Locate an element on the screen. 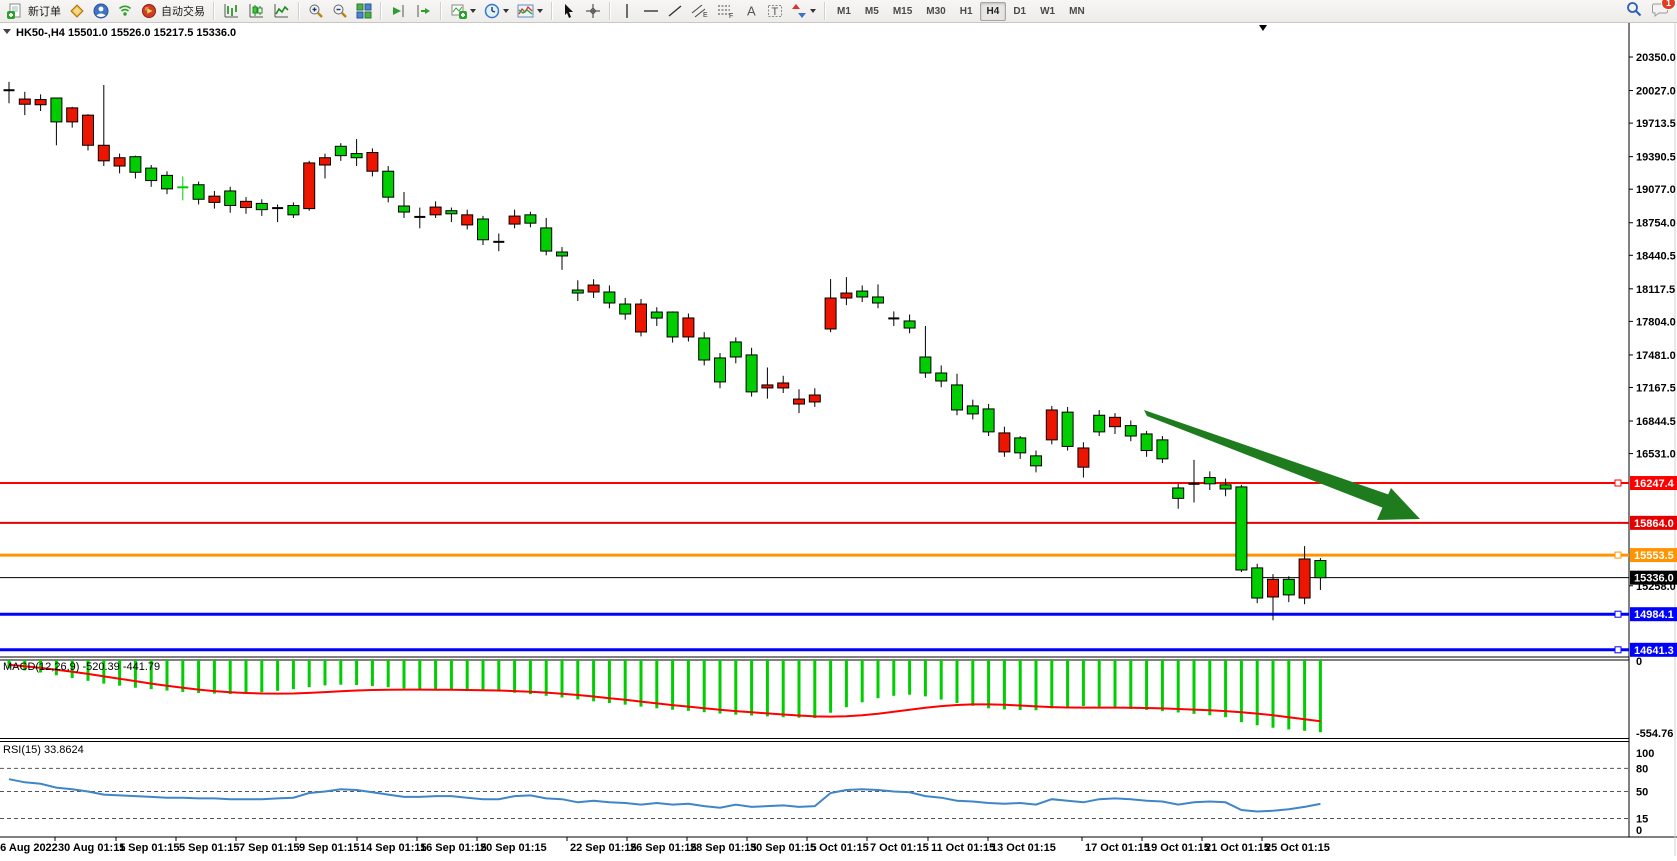 This screenshot has height=861, width=1677. trend-arrow is located at coordinates (1267, 459).